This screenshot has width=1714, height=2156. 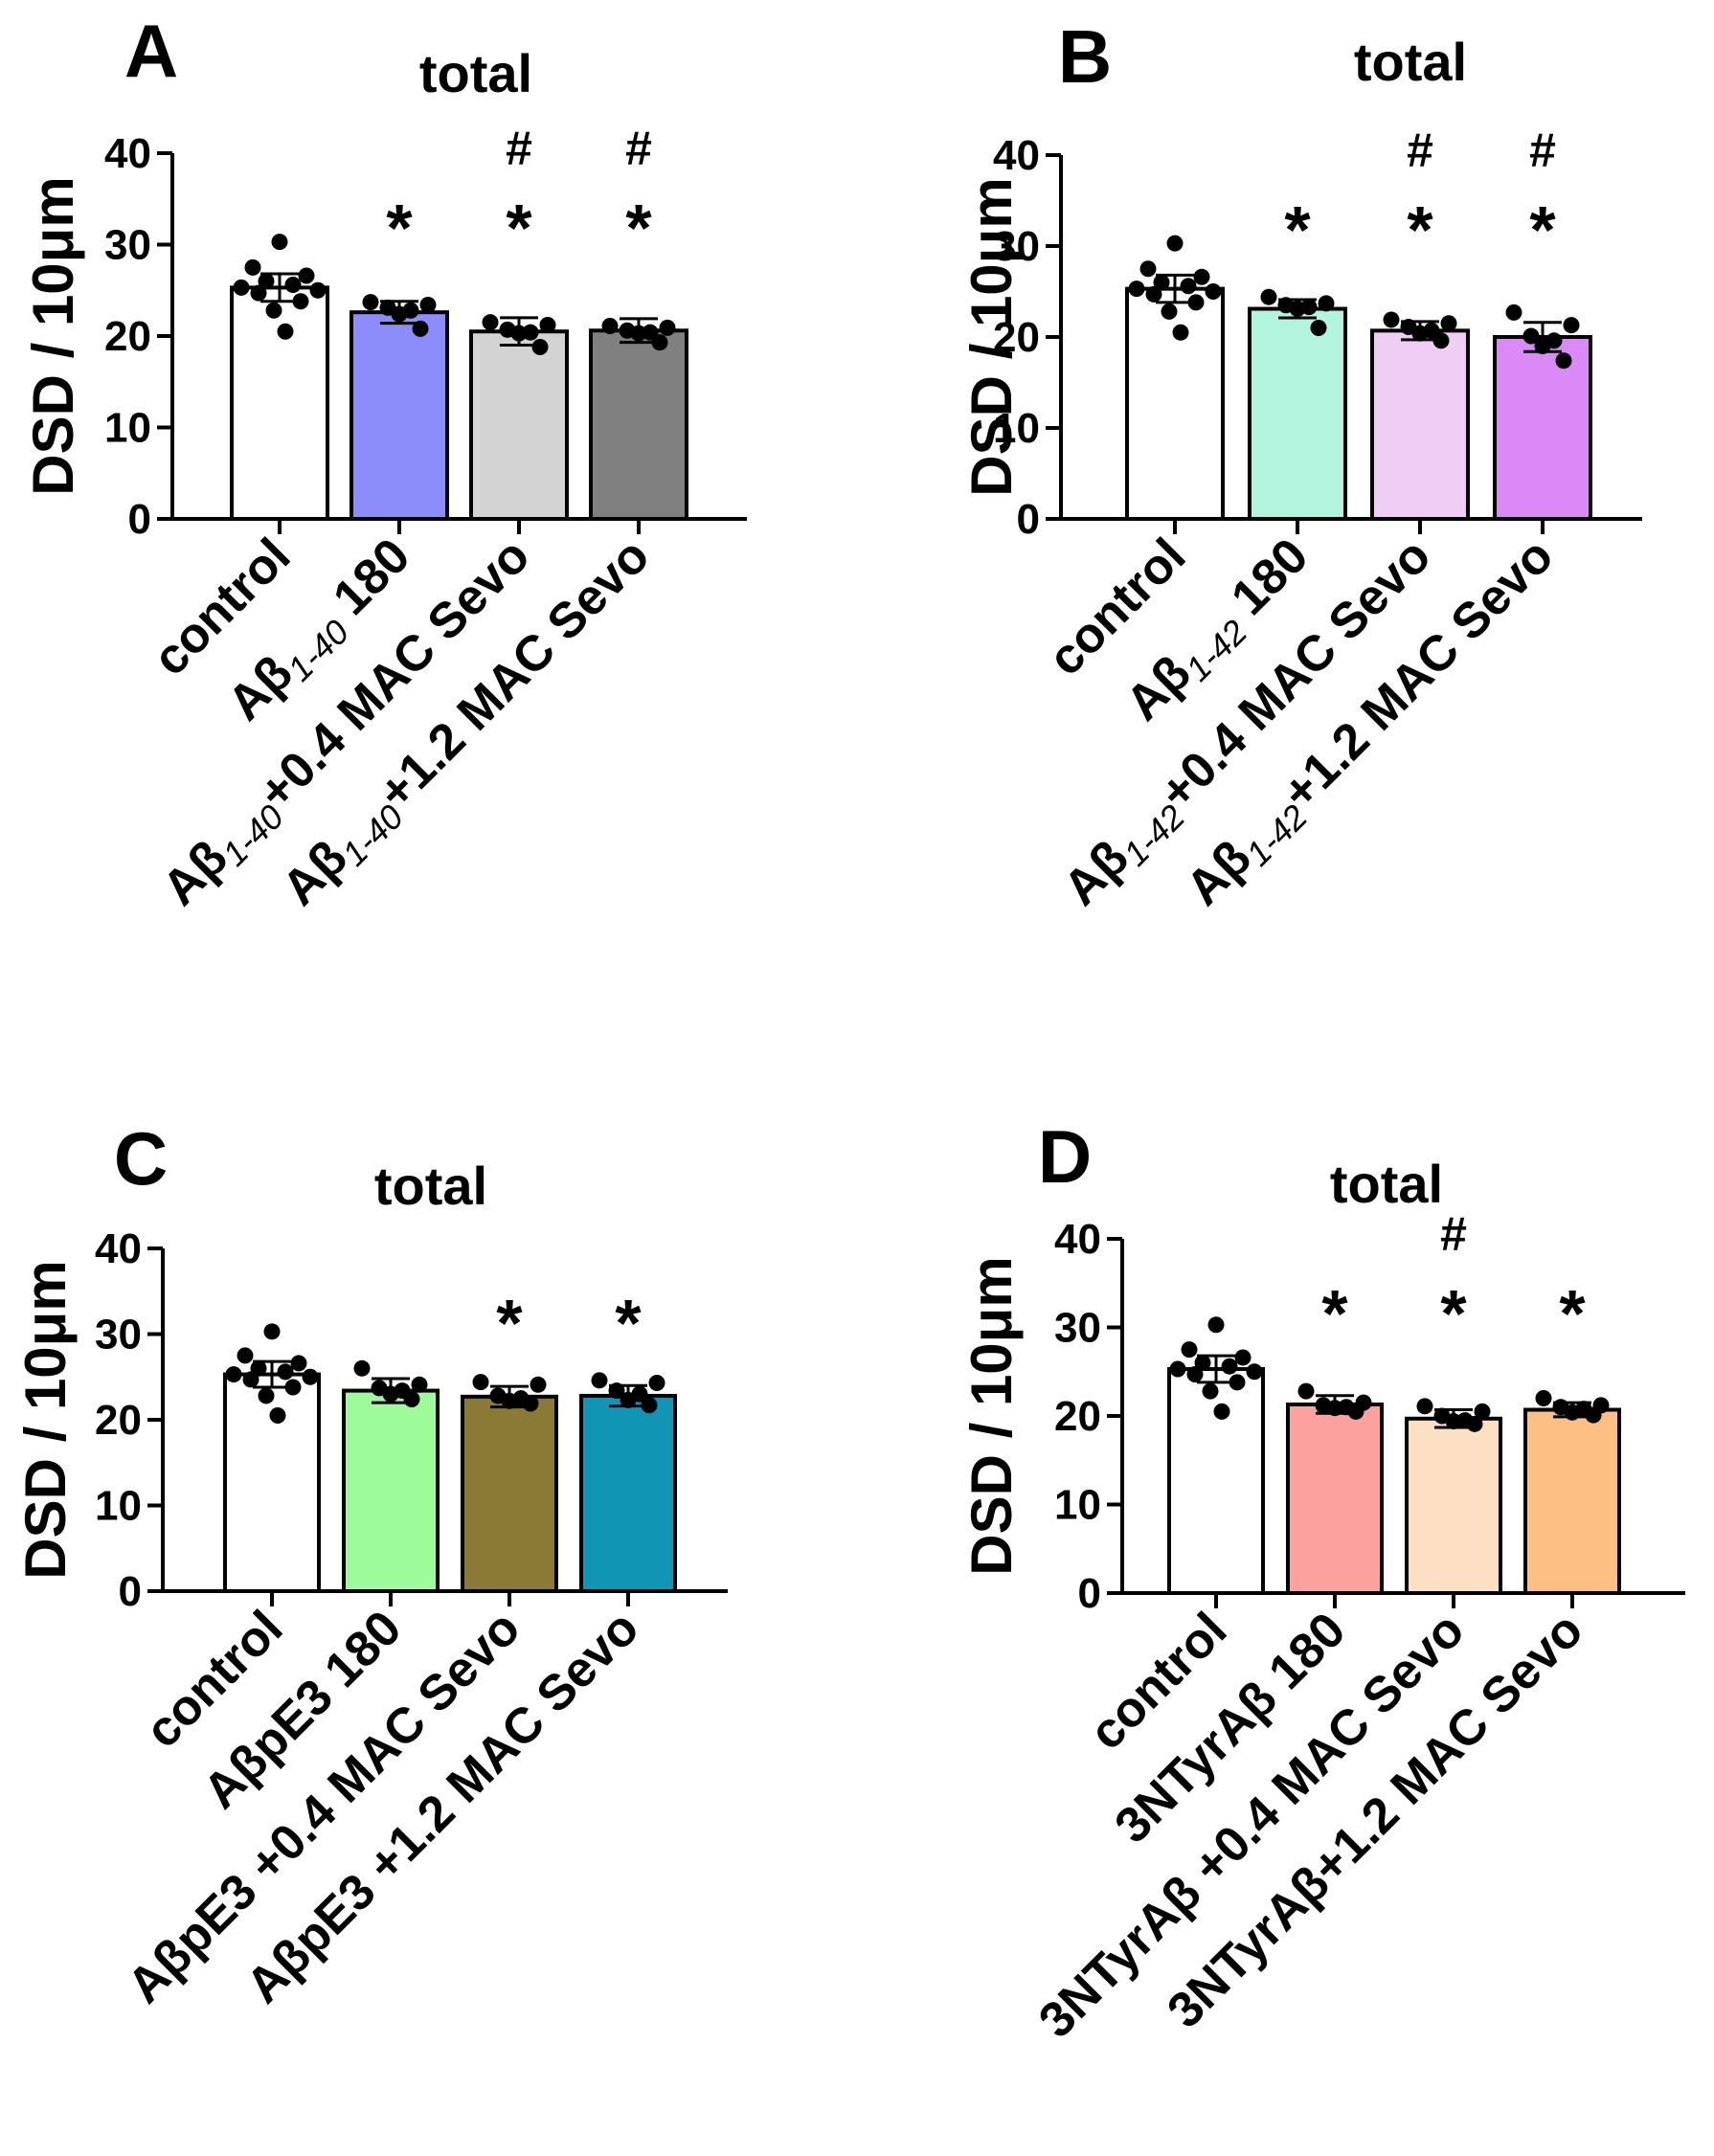 I want to click on panel-label: A, so click(x=151, y=51).